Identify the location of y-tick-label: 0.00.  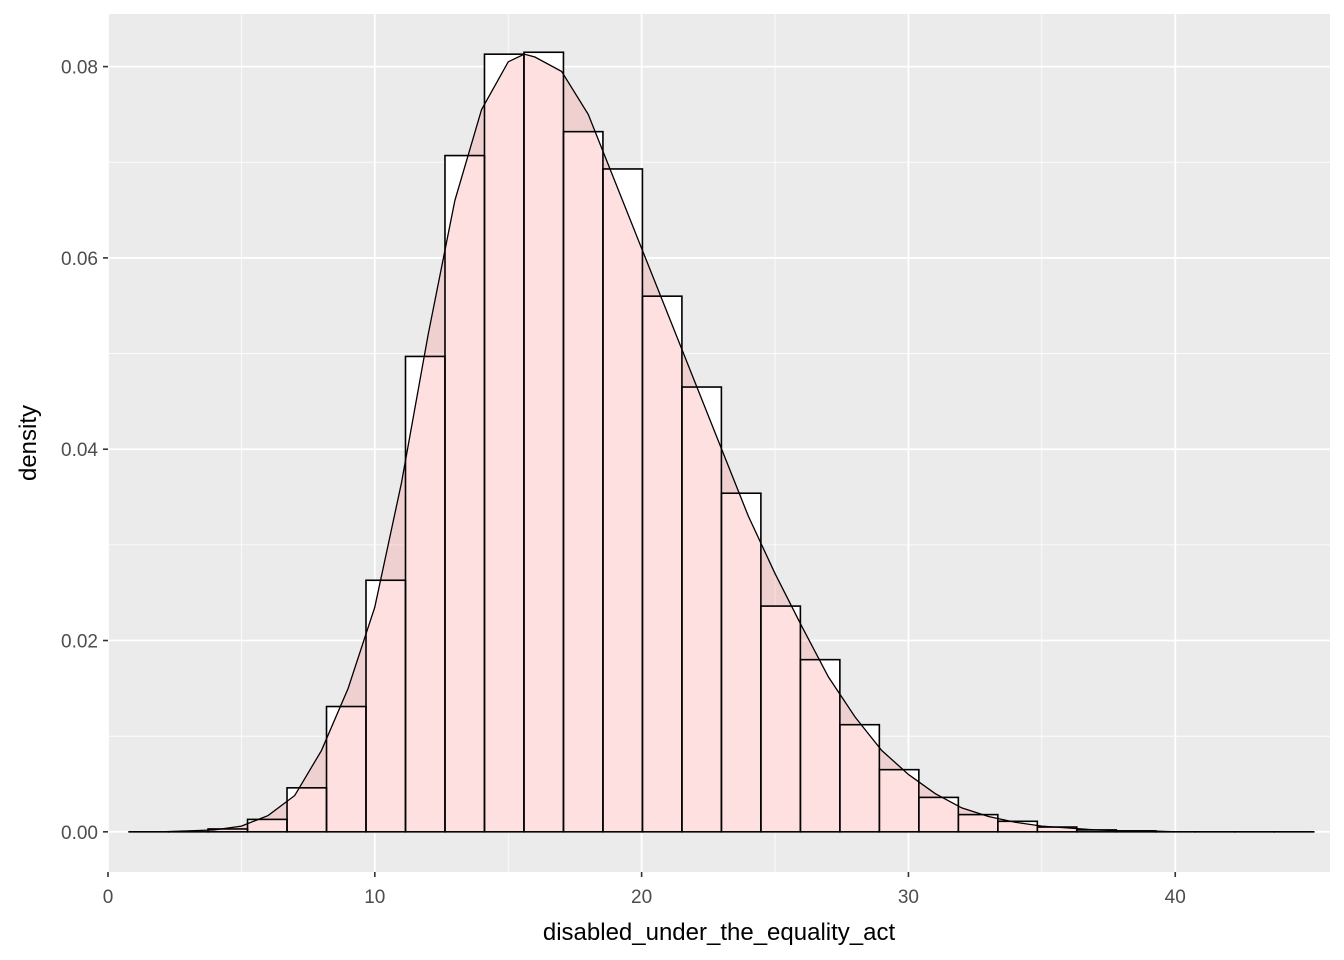
(79, 833).